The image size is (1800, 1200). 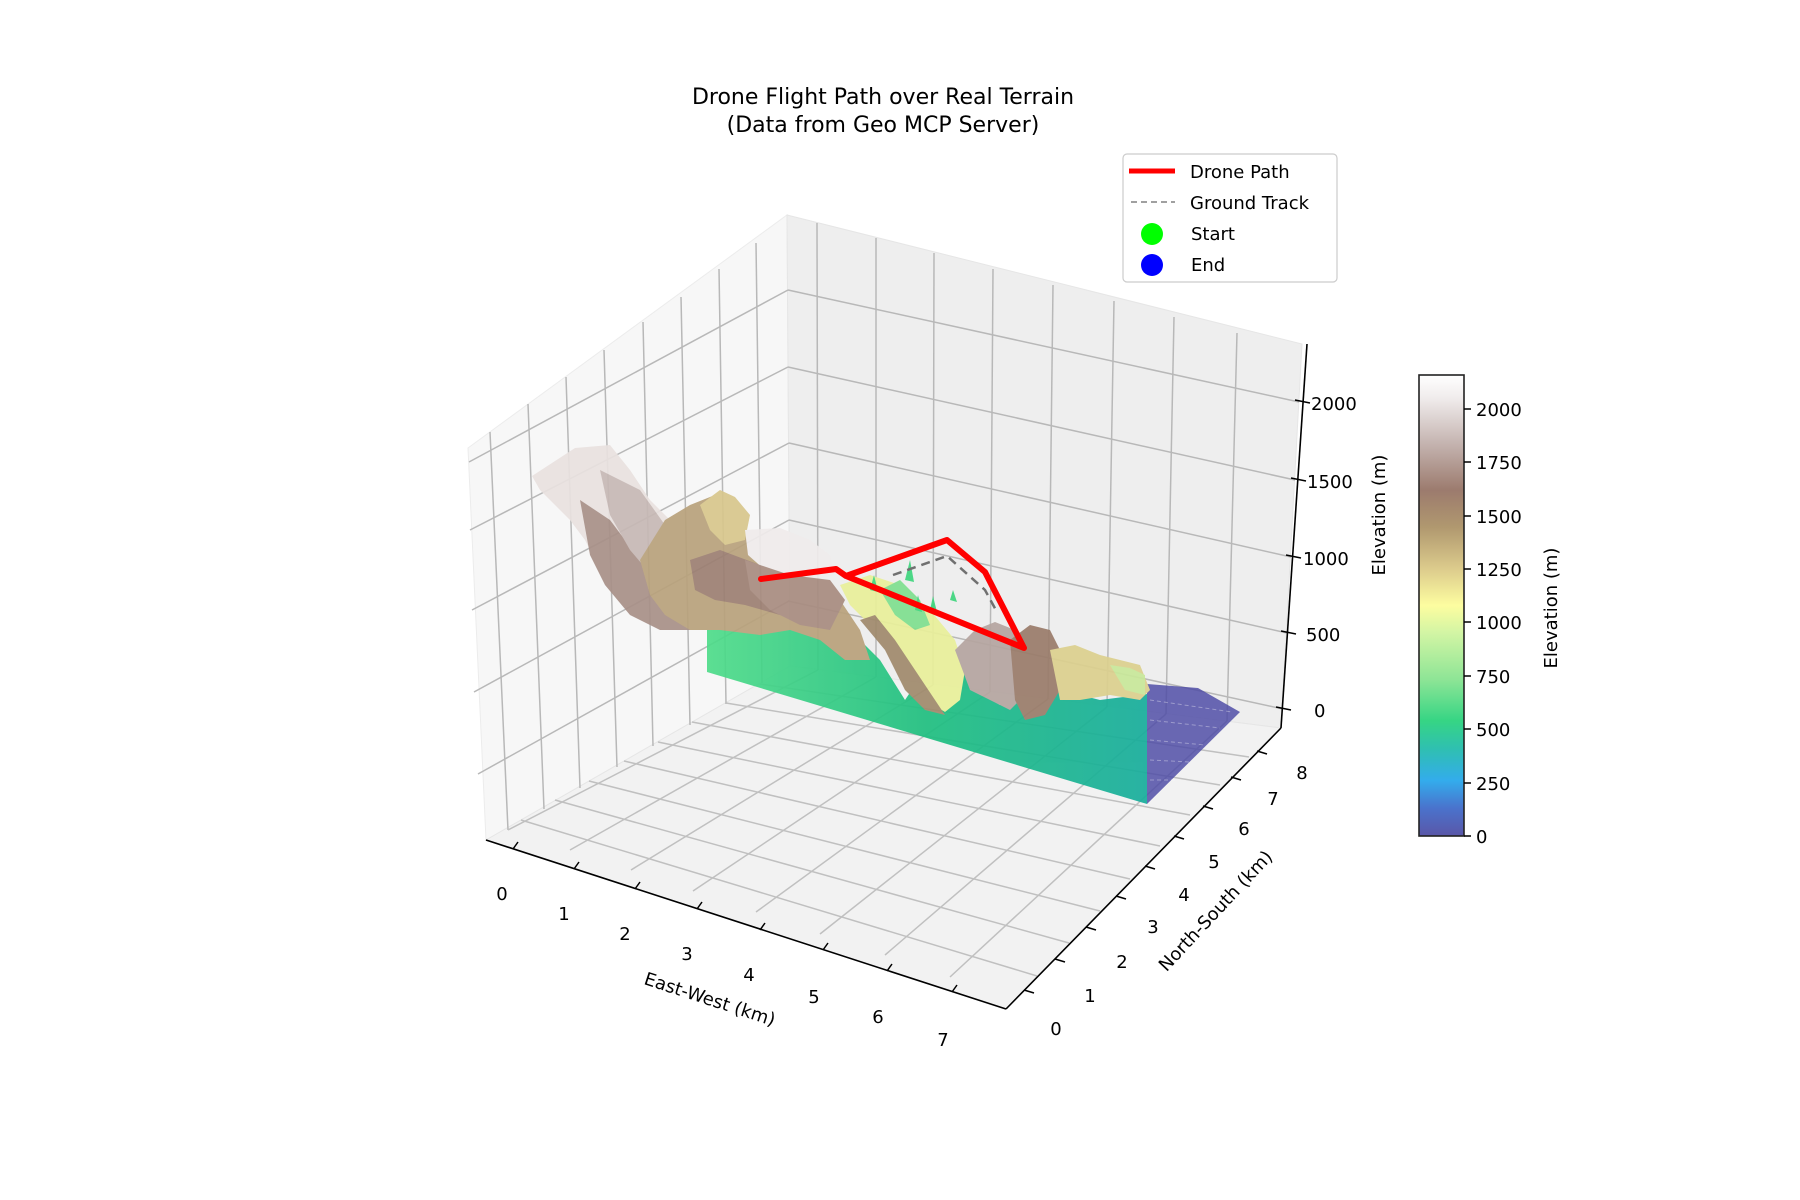 What do you see at coordinates (1499, 410) in the screenshot?
I see `colorbar-tick-label: 2000` at bounding box center [1499, 410].